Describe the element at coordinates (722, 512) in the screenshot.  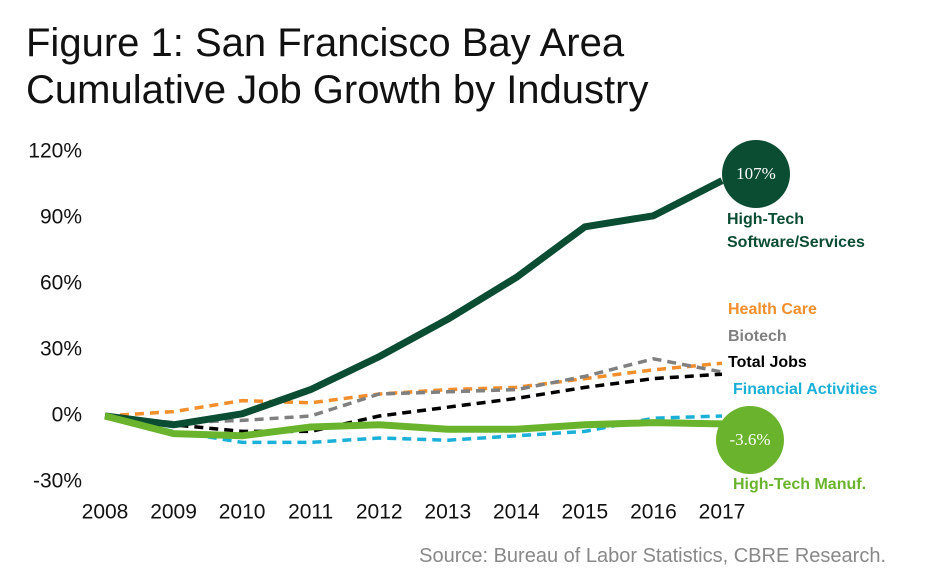
I see `x-tick-label: 2017` at that location.